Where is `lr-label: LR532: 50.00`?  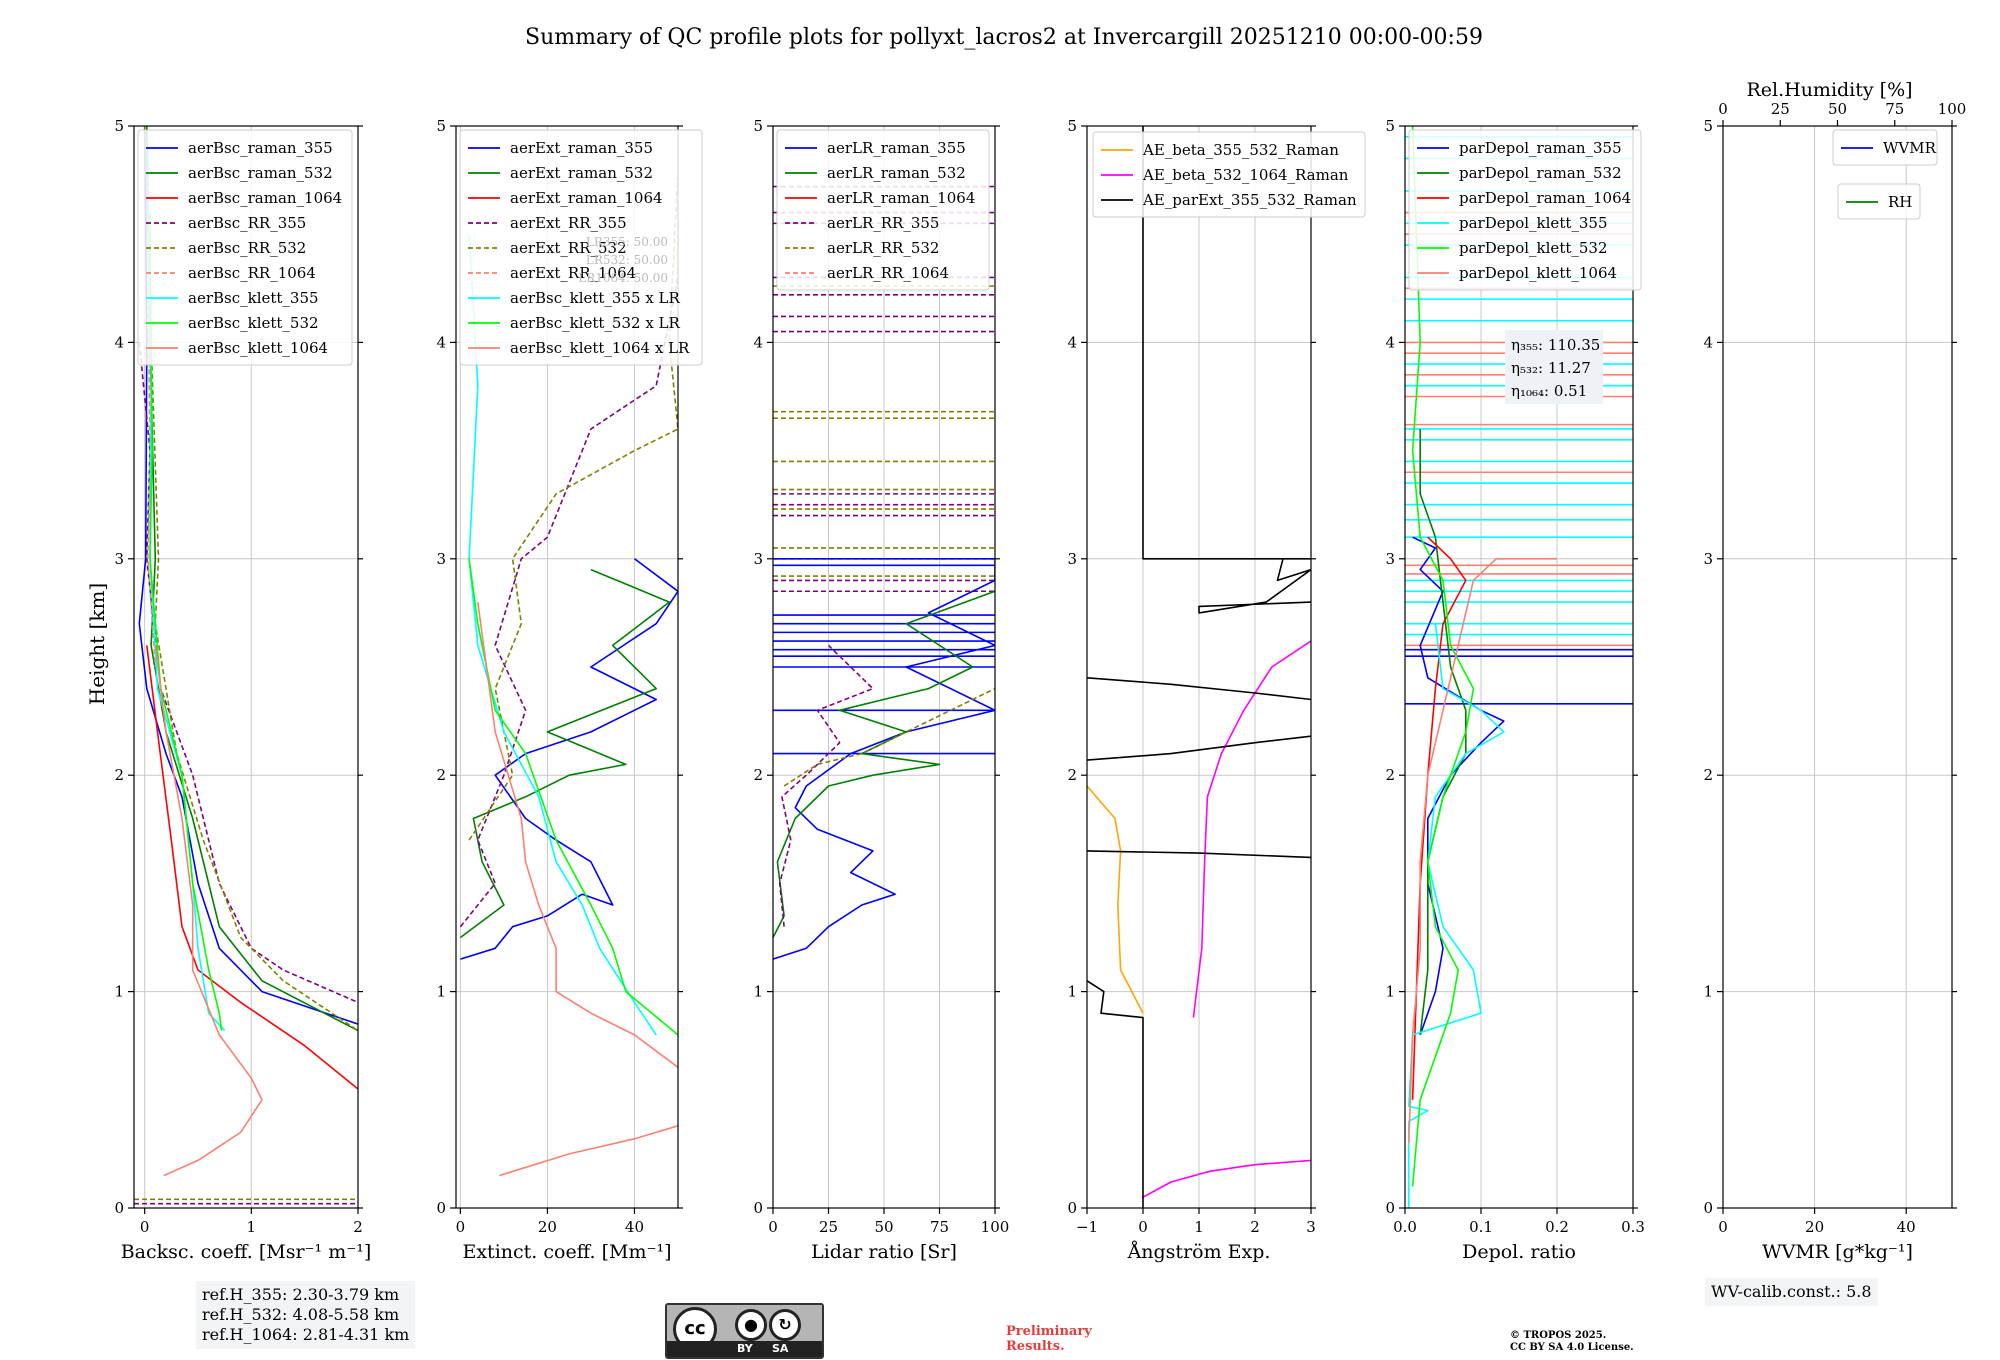 lr-label: LR532: 50.00 is located at coordinates (627, 260).